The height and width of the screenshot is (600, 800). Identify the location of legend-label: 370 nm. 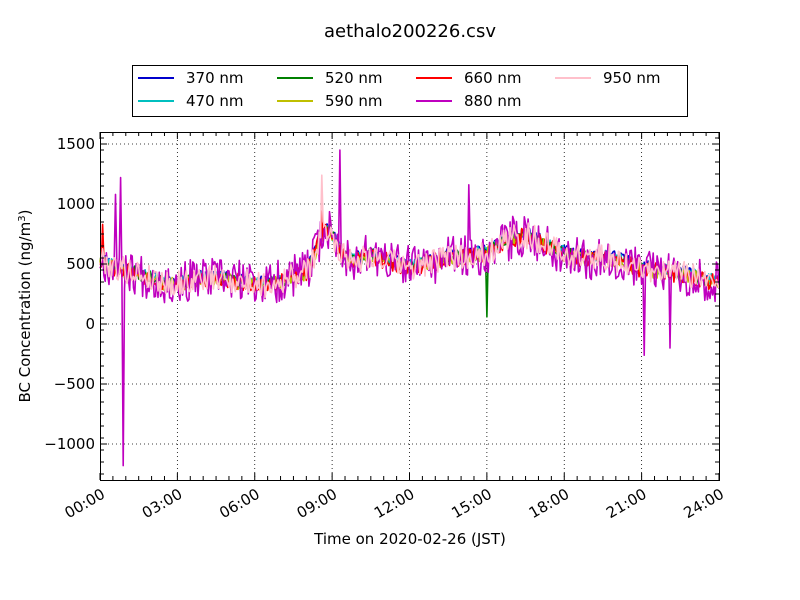
(215, 78).